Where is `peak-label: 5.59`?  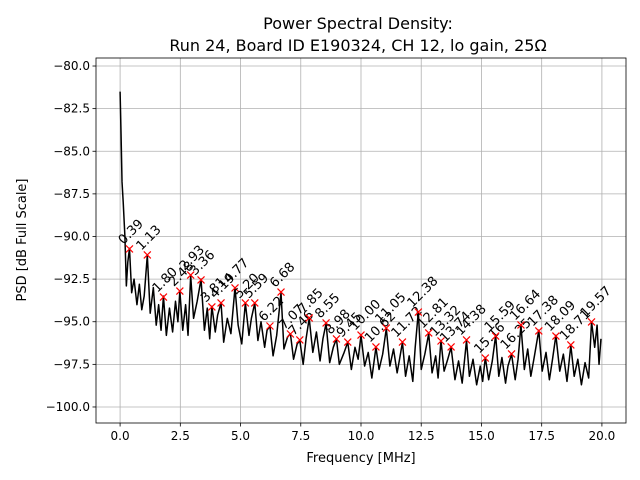
peak-label: 5.59 is located at coordinates (256, 286).